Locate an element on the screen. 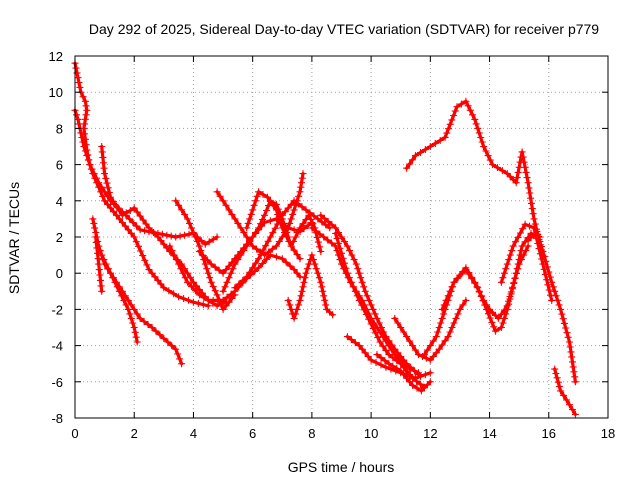  x-tick-label: 4 is located at coordinates (193, 433).